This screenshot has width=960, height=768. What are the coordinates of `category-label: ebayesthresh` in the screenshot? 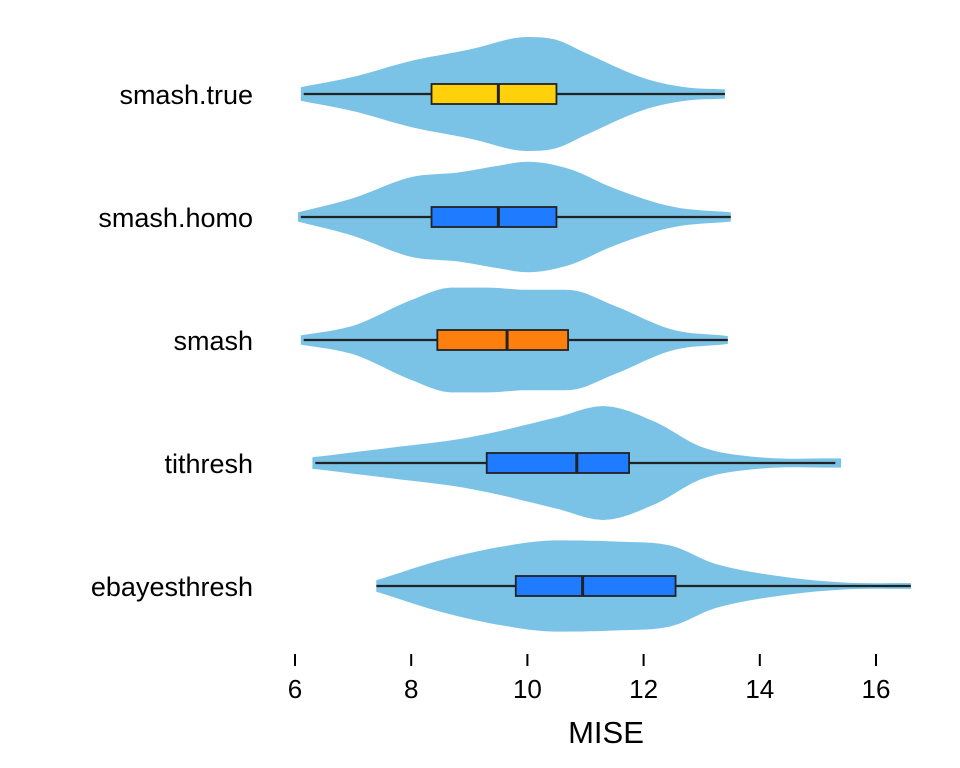 It's located at (172, 587).